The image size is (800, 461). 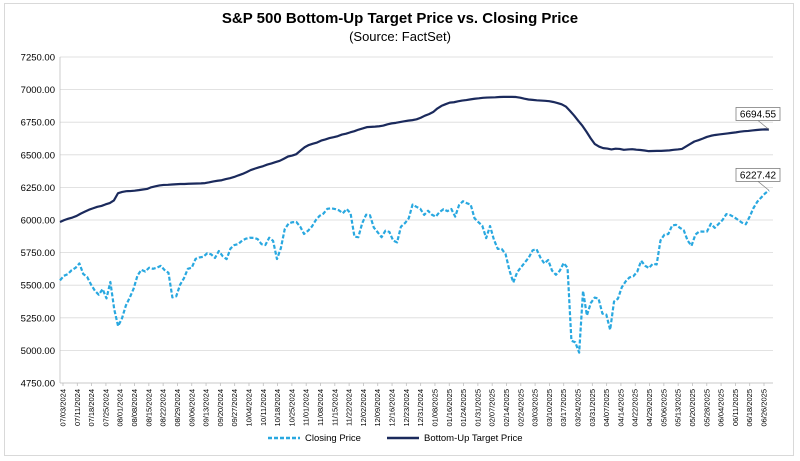 What do you see at coordinates (649, 408) in the screenshot?
I see `x-tick-label: 04/29/2025` at bounding box center [649, 408].